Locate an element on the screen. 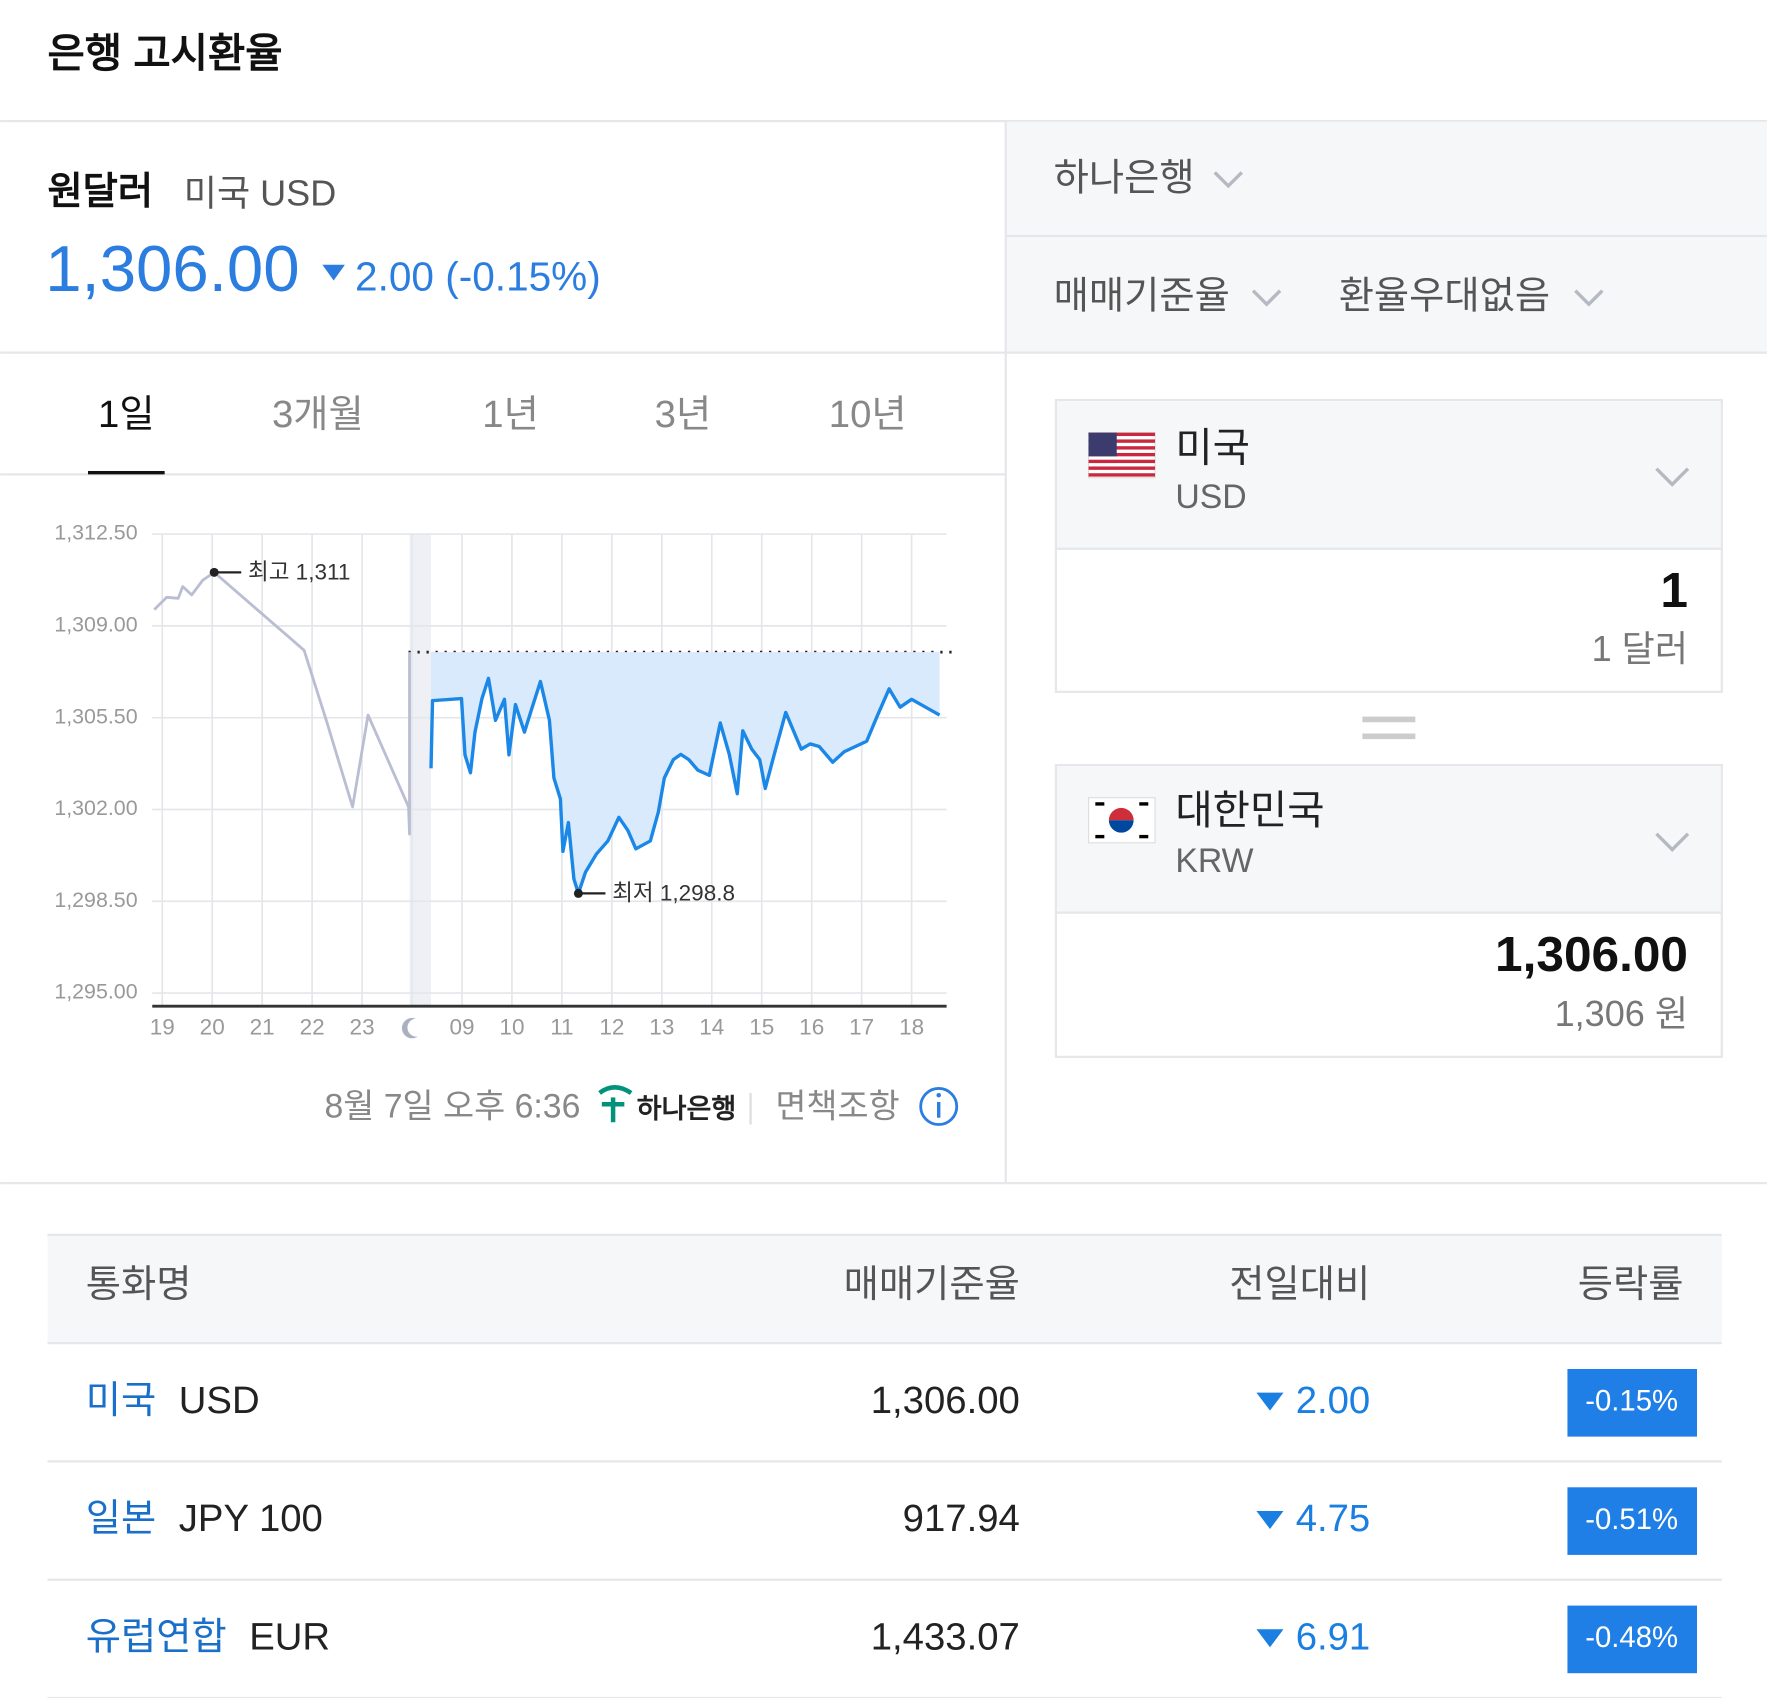 The width and height of the screenshot is (1767, 1698). y-tick-label: 1,309.00 is located at coordinates (95, 625).